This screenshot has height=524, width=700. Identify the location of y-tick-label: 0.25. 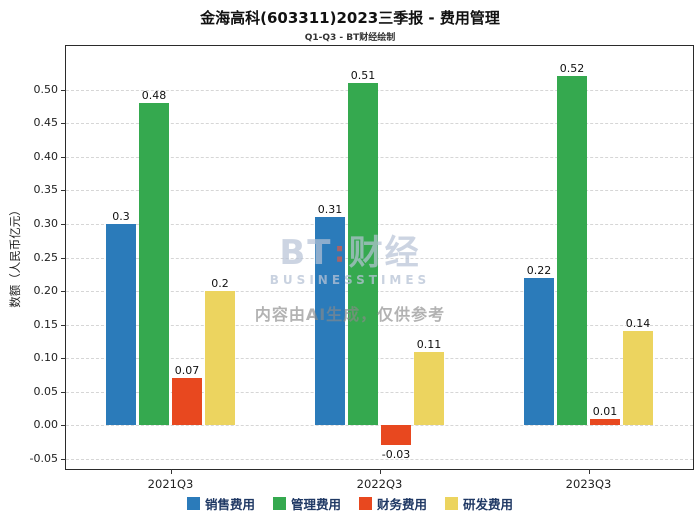
(46, 257).